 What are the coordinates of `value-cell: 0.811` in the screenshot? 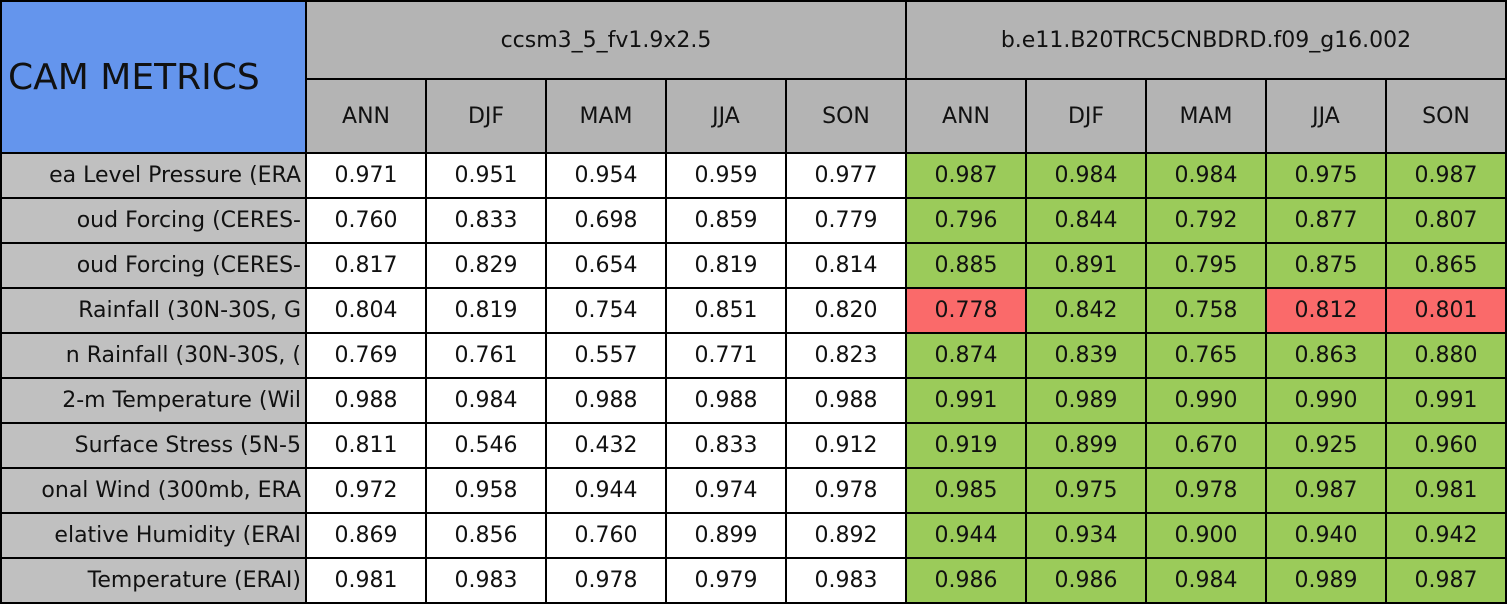 It's located at (367, 446).